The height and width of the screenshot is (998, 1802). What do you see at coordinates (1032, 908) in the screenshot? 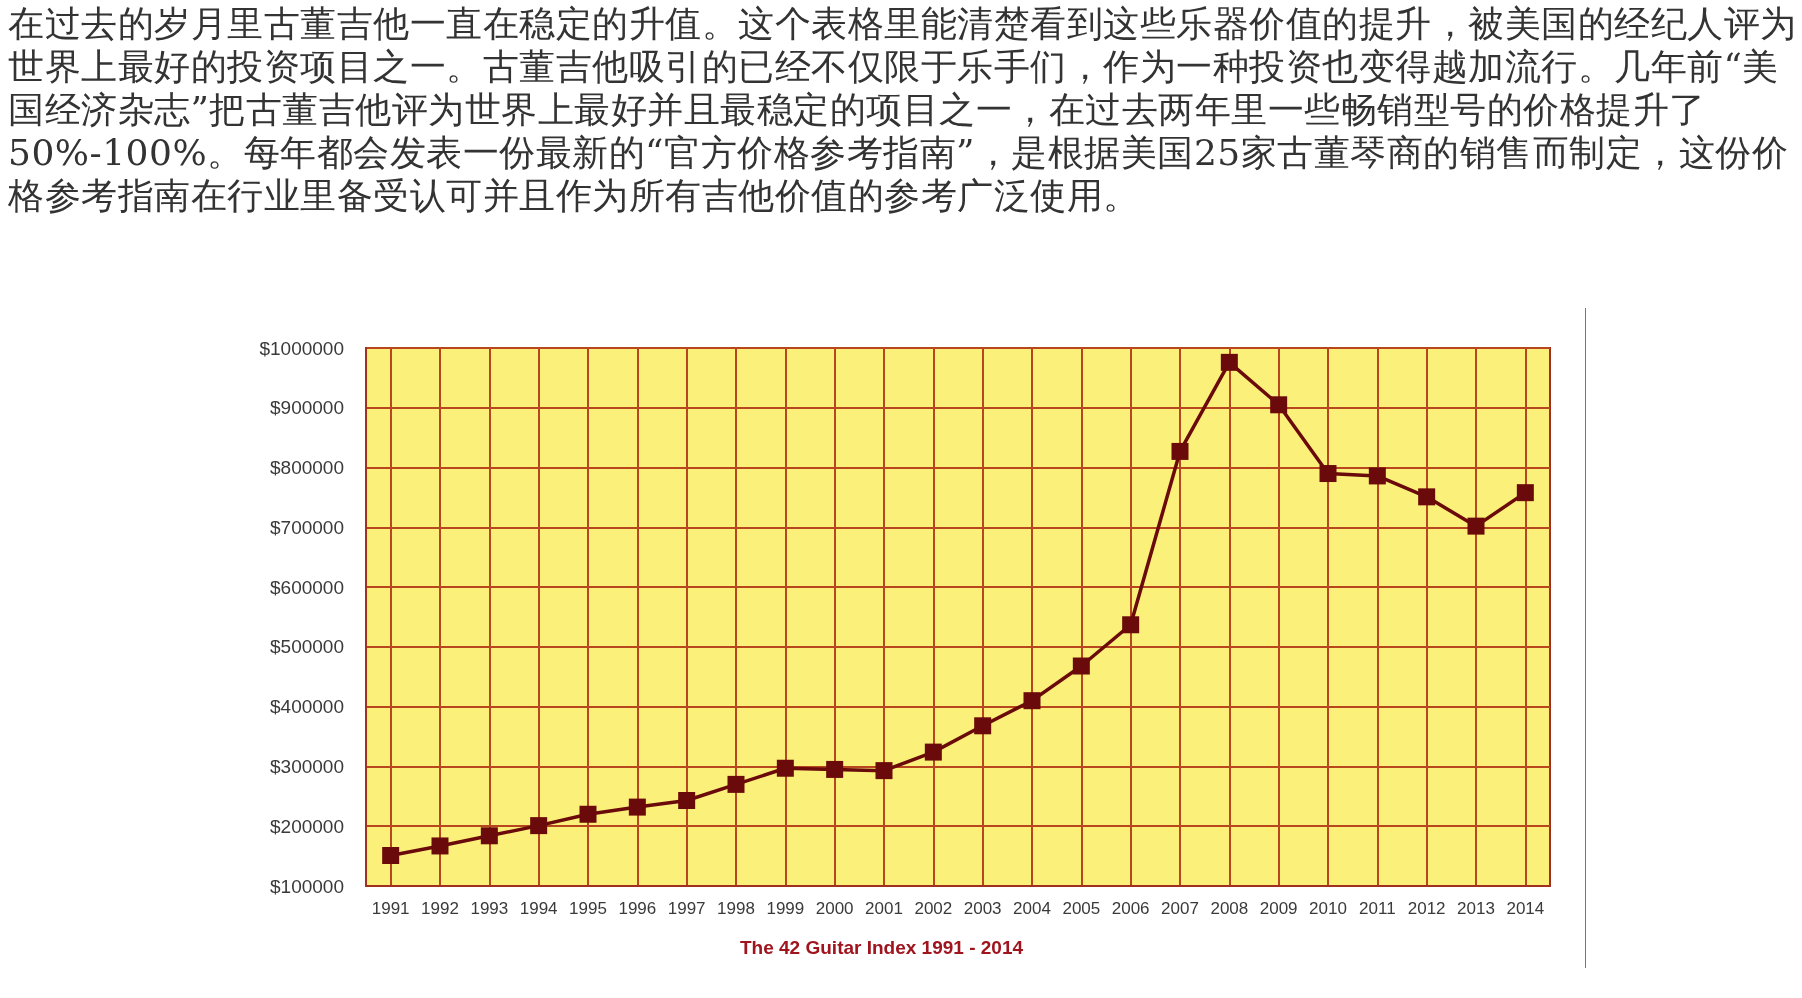
I see `x-tick-label: 2004` at bounding box center [1032, 908].